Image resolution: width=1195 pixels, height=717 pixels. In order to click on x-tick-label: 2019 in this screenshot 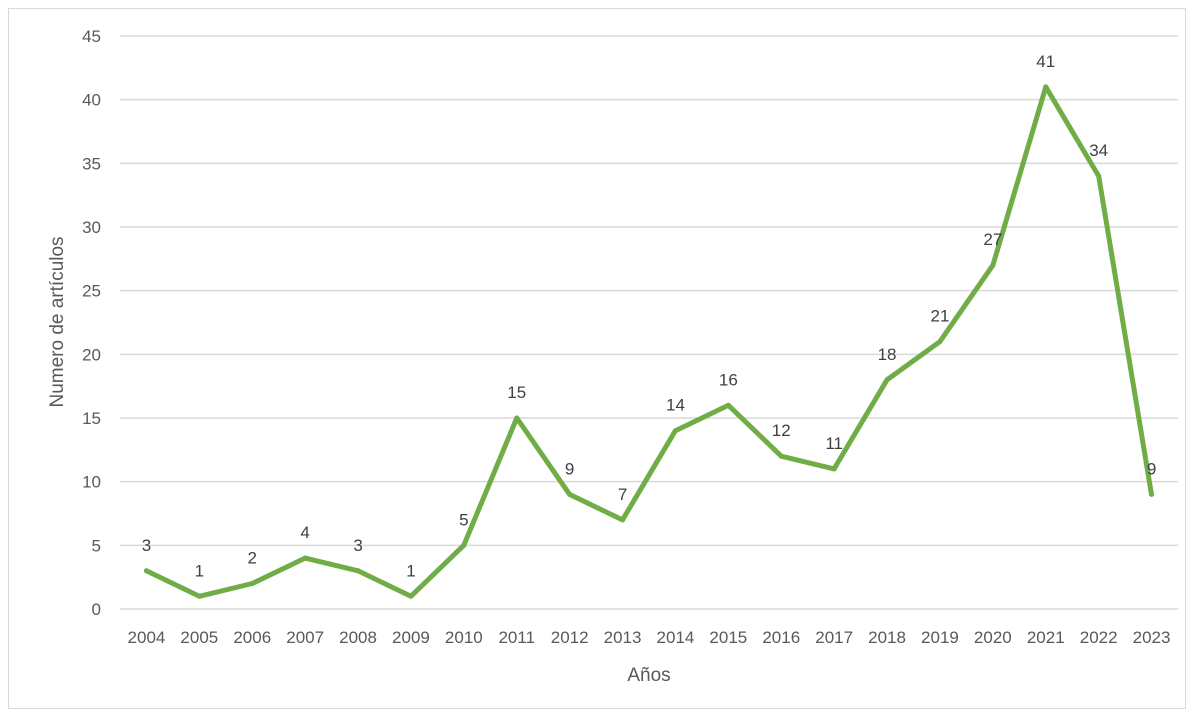, I will do `click(940, 637)`.